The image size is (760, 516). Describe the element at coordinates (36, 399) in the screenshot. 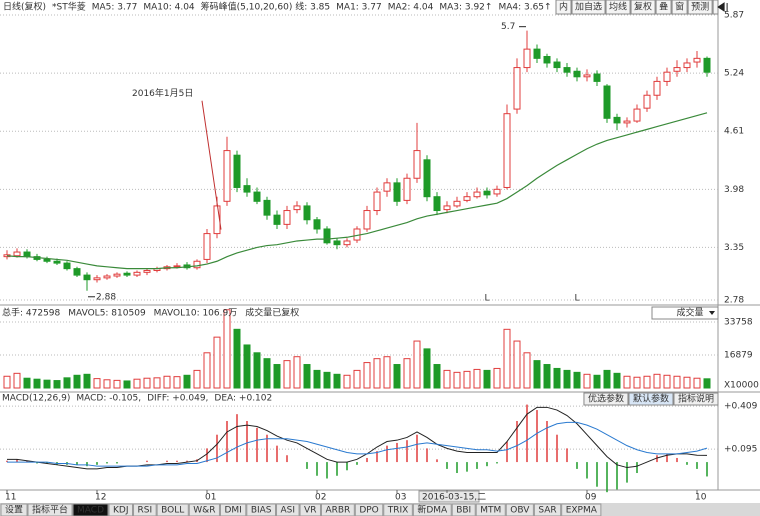

I see `macd-title: MACD(12,26,9)` at that location.